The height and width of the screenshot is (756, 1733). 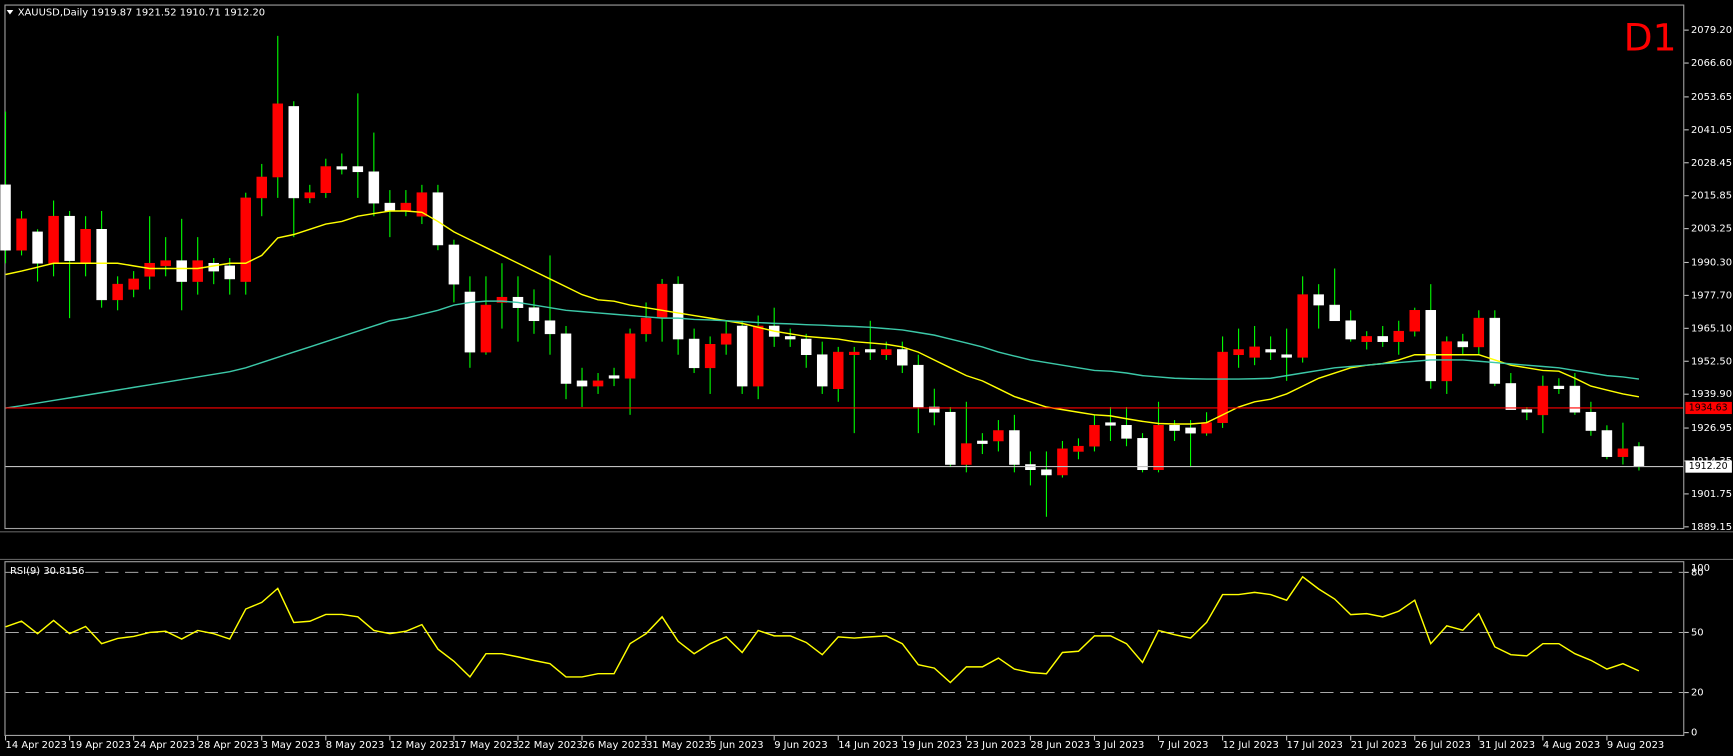 I want to click on y-tick-label: 1977.70, so click(x=1711, y=295).